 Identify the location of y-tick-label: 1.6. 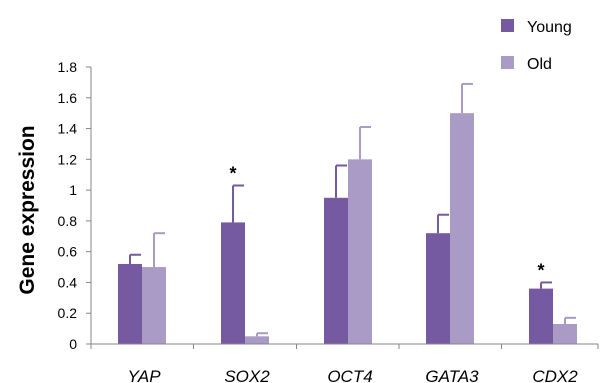
(68, 98).